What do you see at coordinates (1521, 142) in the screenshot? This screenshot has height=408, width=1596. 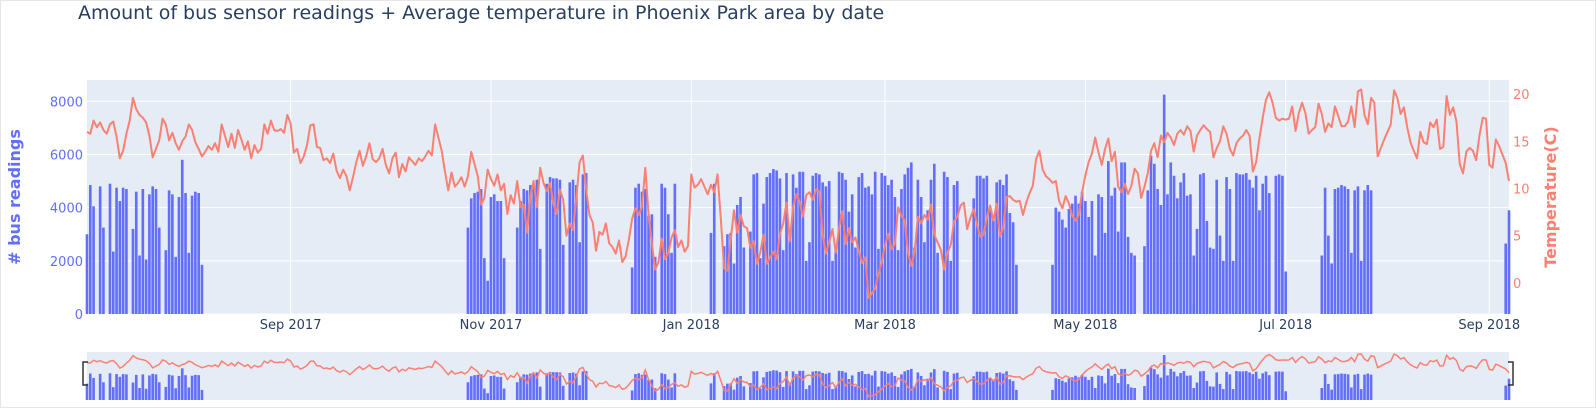 I see `y-right-tick-label: 15` at bounding box center [1521, 142].